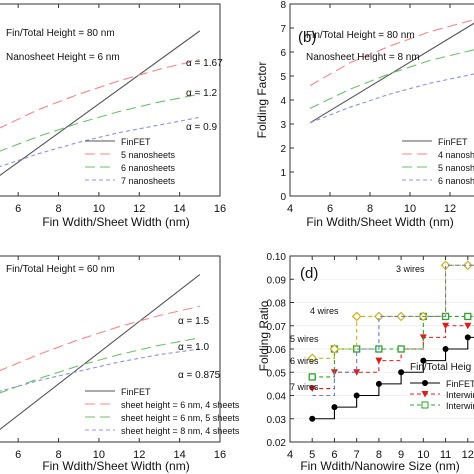  Describe the element at coordinates (363, 57) in the screenshot. I see `annotation: Nanosheet Height = 8 nm` at that location.